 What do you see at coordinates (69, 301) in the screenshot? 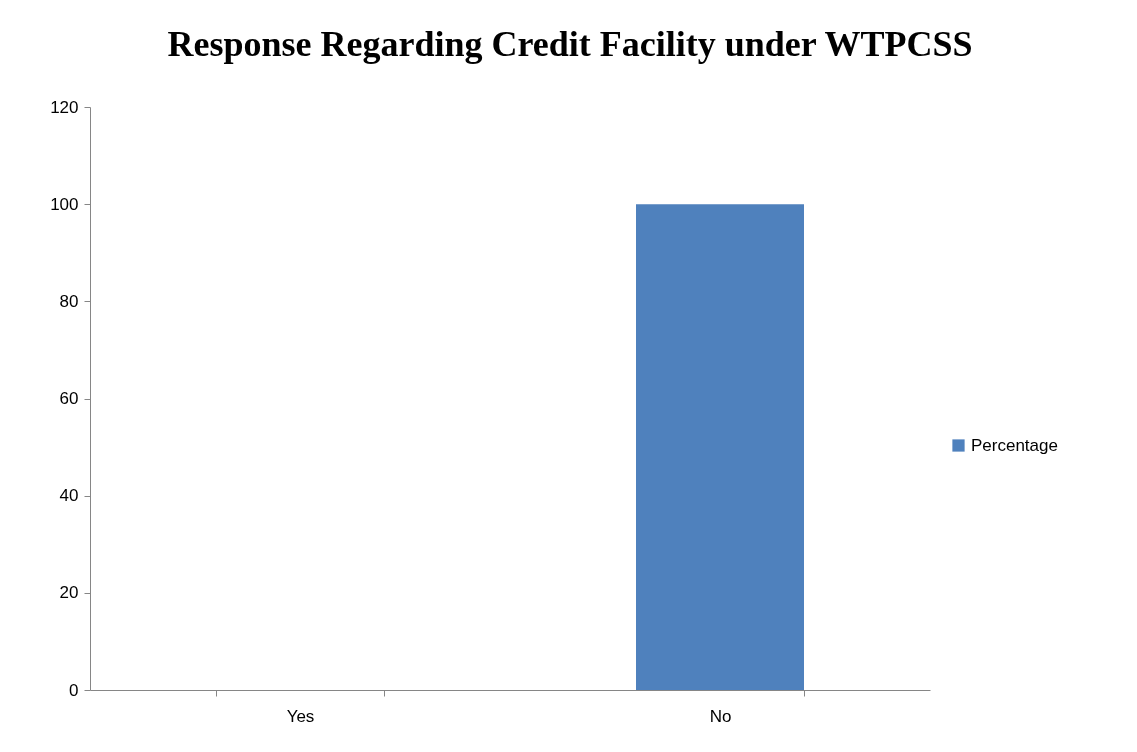
I see `y-tick-label: 80` at bounding box center [69, 301].